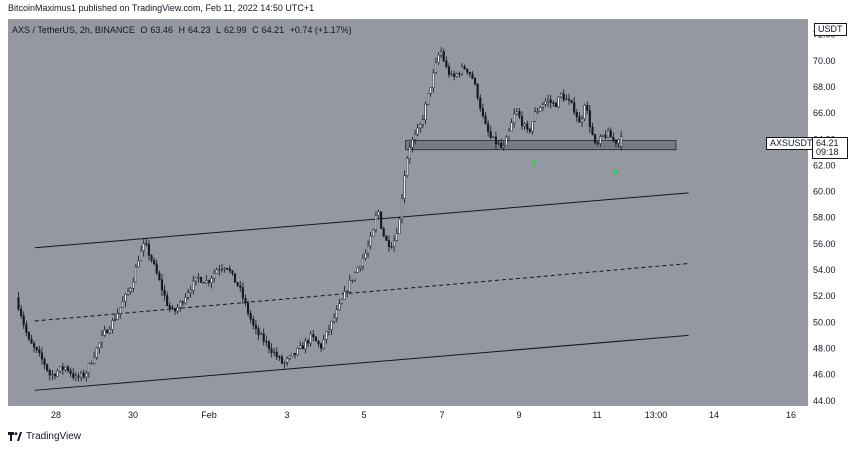 Image resolution: width=850 pixels, height=449 pixels. I want to click on tradingview-footer: TradingView, so click(44, 436).